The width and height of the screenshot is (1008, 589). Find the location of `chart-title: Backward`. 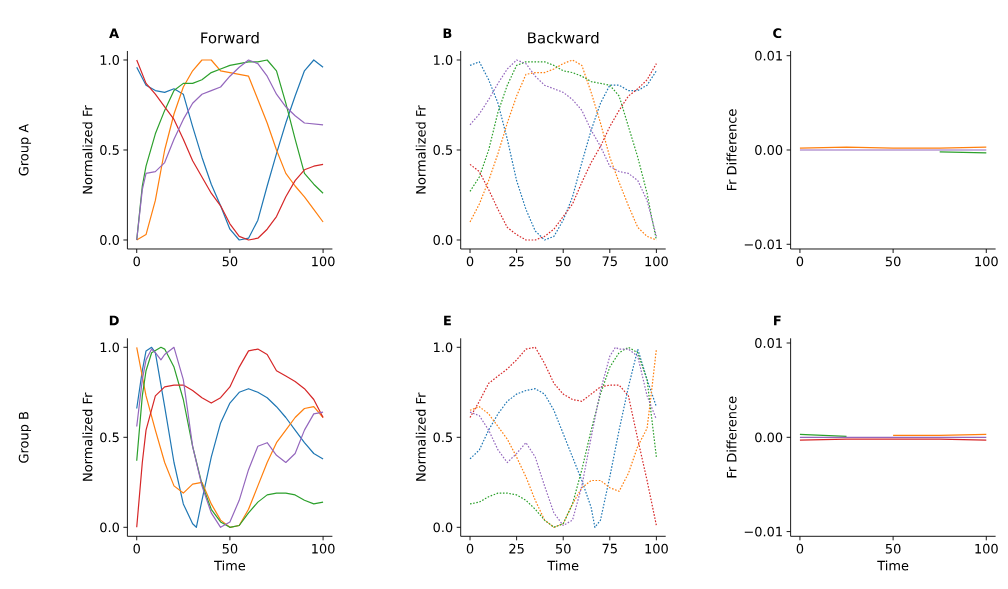

chart-title: Backward is located at coordinates (563, 37).